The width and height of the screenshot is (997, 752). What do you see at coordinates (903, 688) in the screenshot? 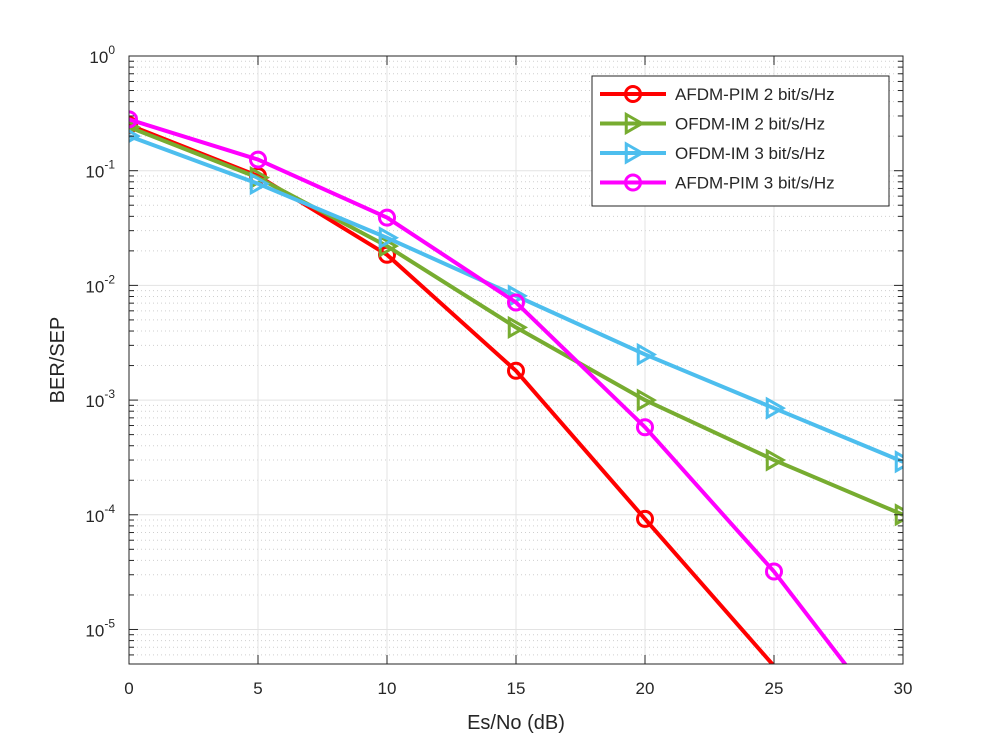
I see `x-tick-label: 30` at bounding box center [903, 688].